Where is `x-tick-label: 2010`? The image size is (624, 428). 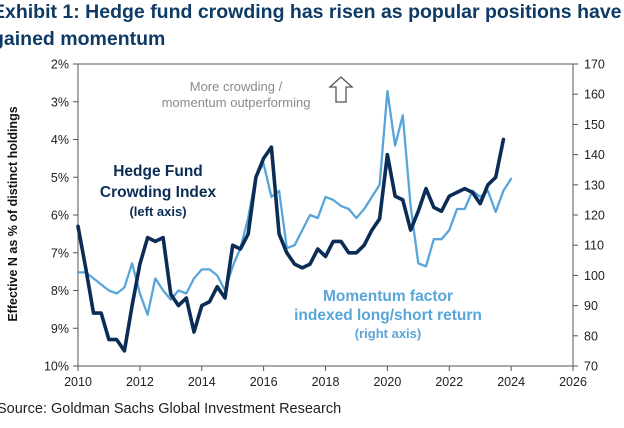 x-tick-label: 2010 is located at coordinates (78, 382).